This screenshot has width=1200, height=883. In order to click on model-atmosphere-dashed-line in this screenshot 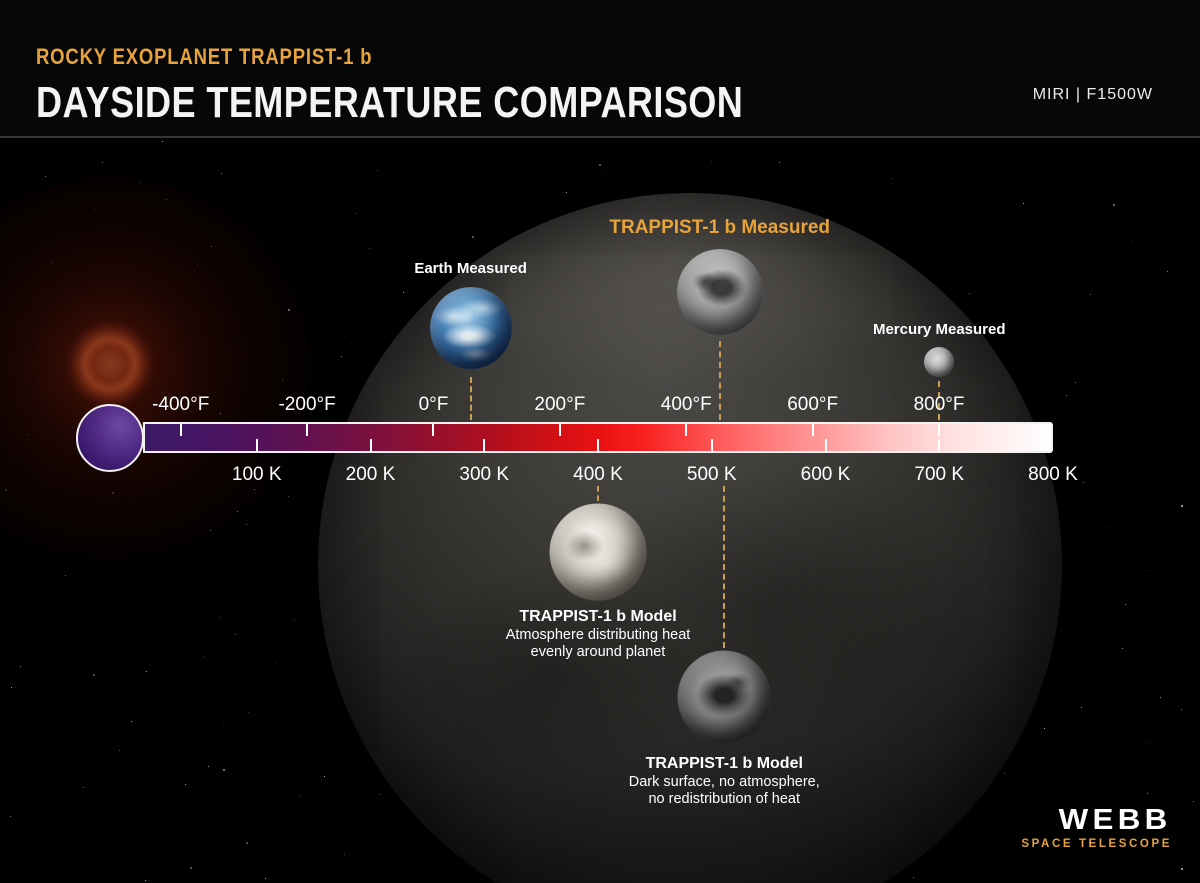, I will do `click(598, 493)`.